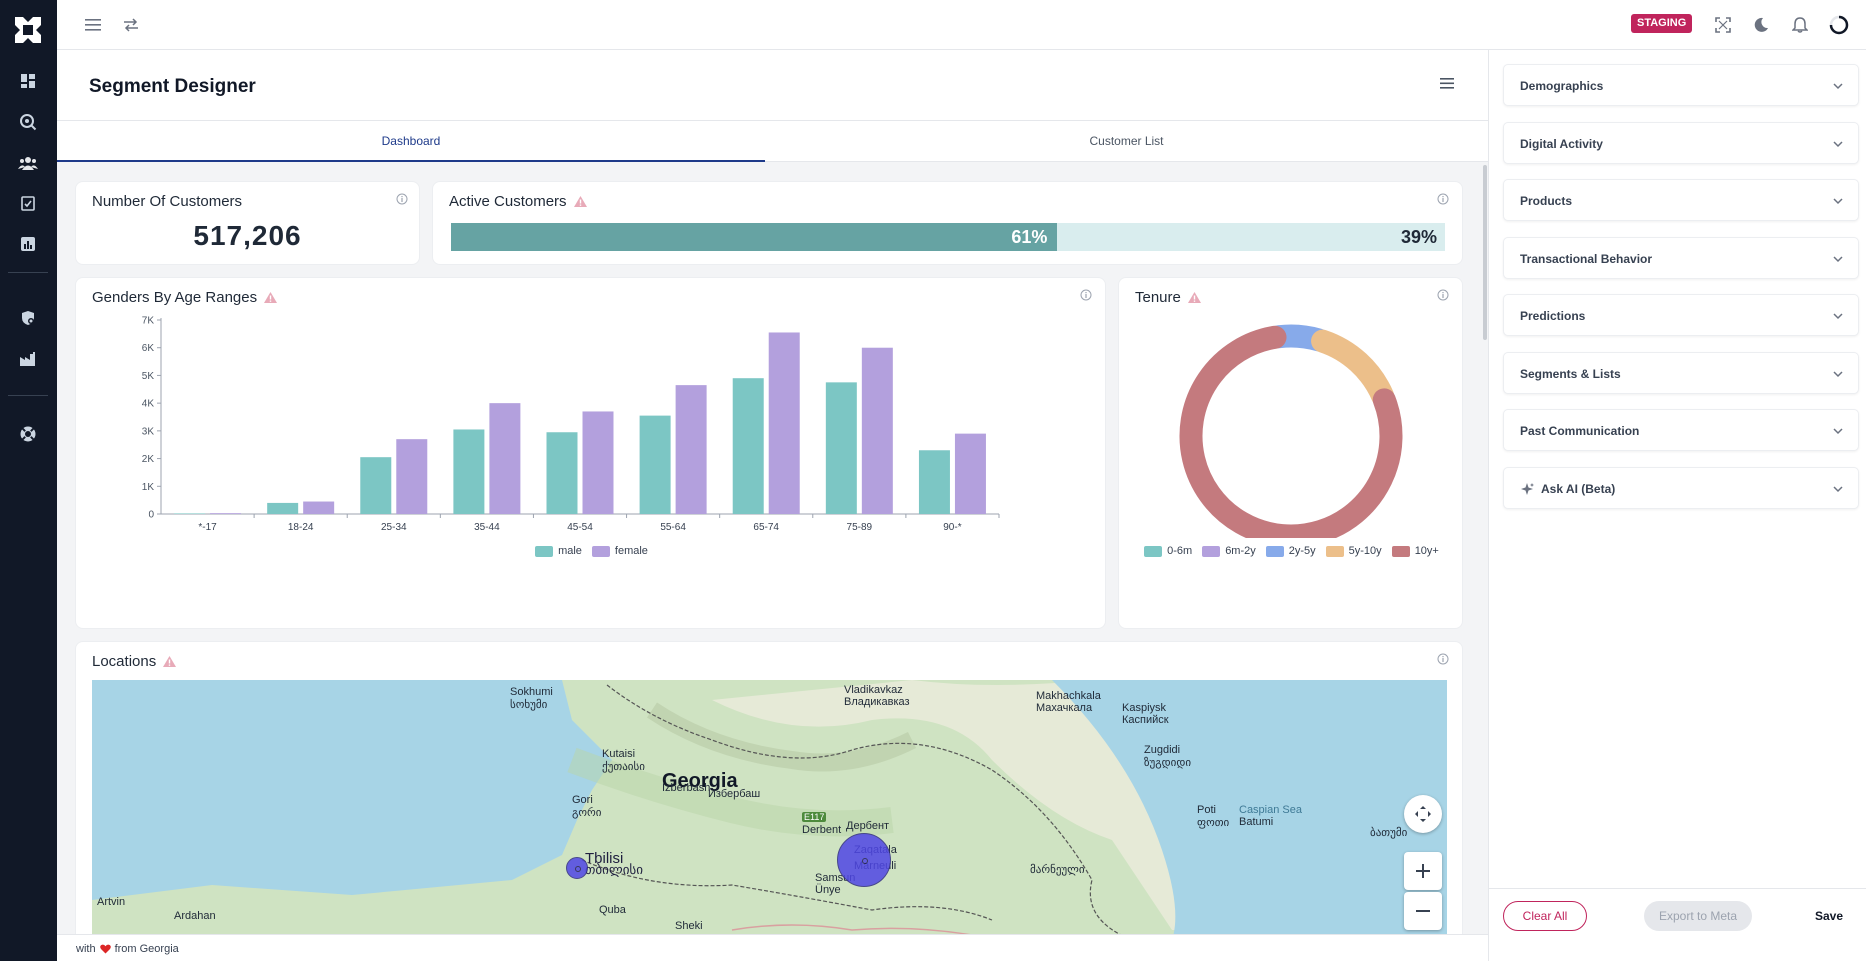 This screenshot has width=1866, height=961. I want to click on accordion-ask-ai-beta-: Ask AI (Beta), so click(1681, 488).